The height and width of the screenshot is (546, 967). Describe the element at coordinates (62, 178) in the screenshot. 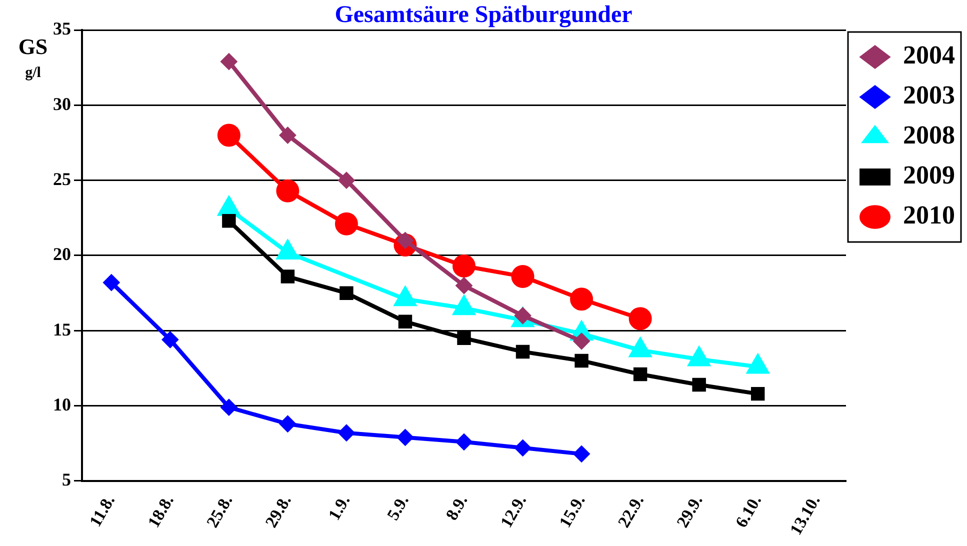

I see `y-tick-label: 25` at that location.